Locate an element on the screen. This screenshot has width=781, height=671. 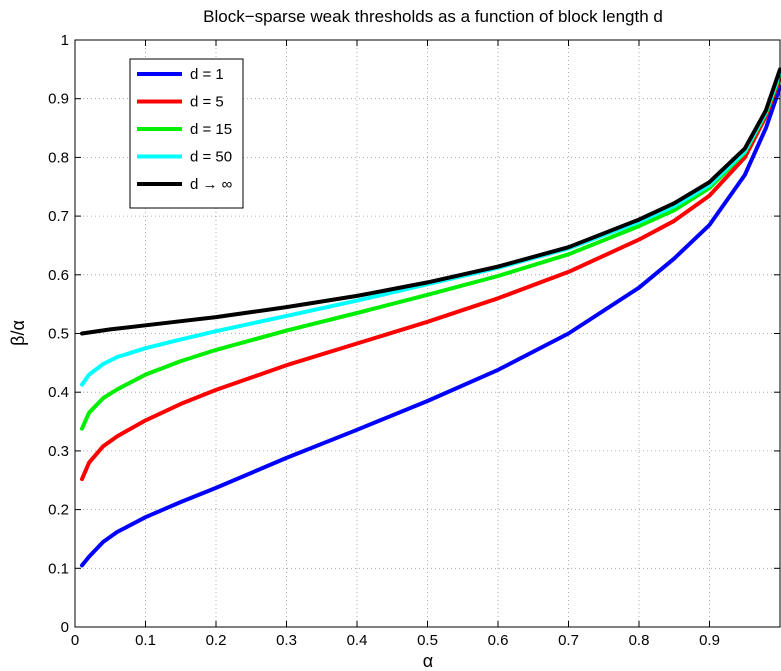
y-tick-label: 0.8 is located at coordinates (58, 157).